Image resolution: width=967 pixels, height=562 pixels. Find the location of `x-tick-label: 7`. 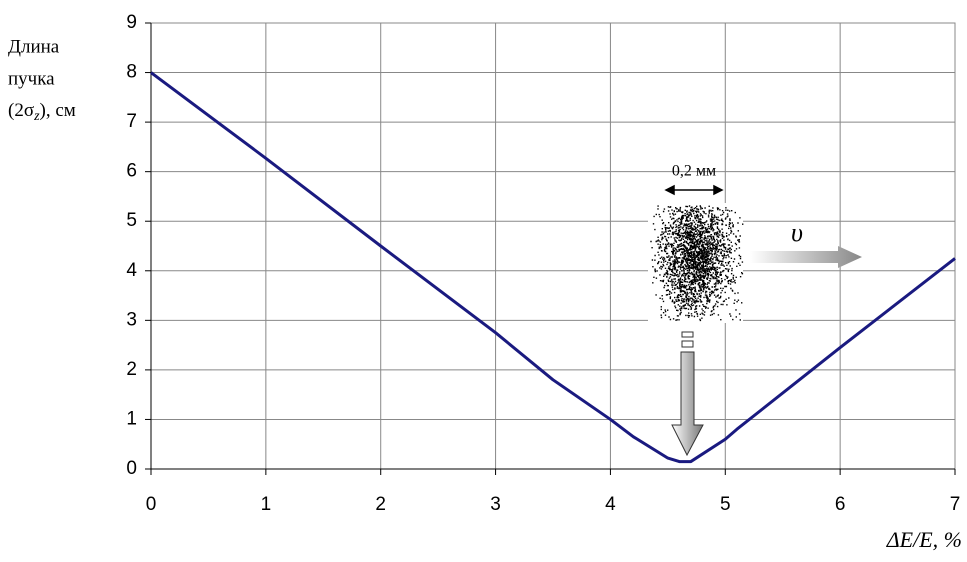

x-tick-label: 7 is located at coordinates (955, 504).